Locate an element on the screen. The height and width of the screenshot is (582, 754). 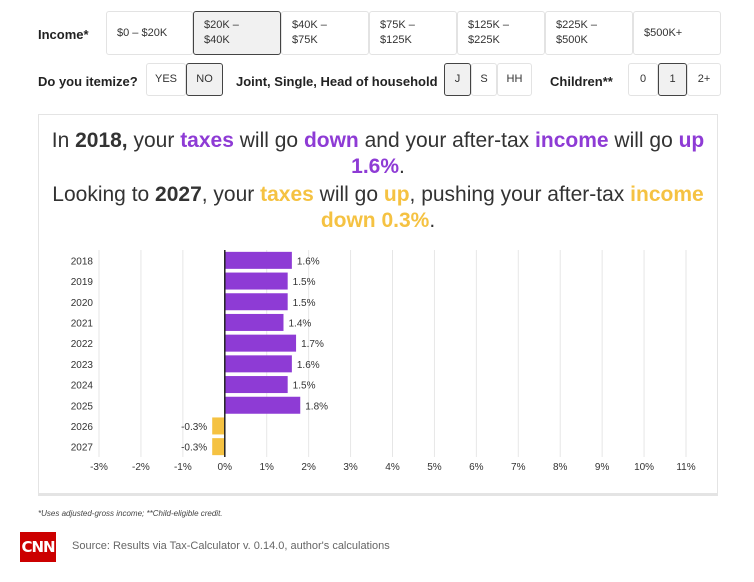
hl-pct-2018: 1.6% is located at coordinates (375, 166).